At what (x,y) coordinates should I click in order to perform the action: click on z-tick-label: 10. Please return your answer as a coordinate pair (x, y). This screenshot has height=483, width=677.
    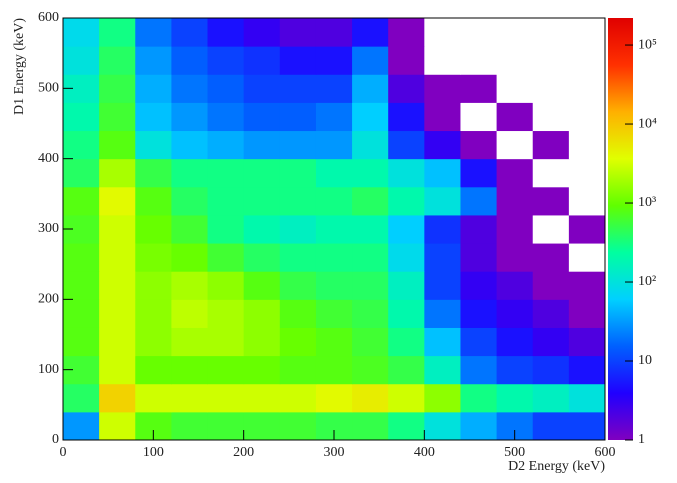
    Looking at the image, I should click on (645, 360).